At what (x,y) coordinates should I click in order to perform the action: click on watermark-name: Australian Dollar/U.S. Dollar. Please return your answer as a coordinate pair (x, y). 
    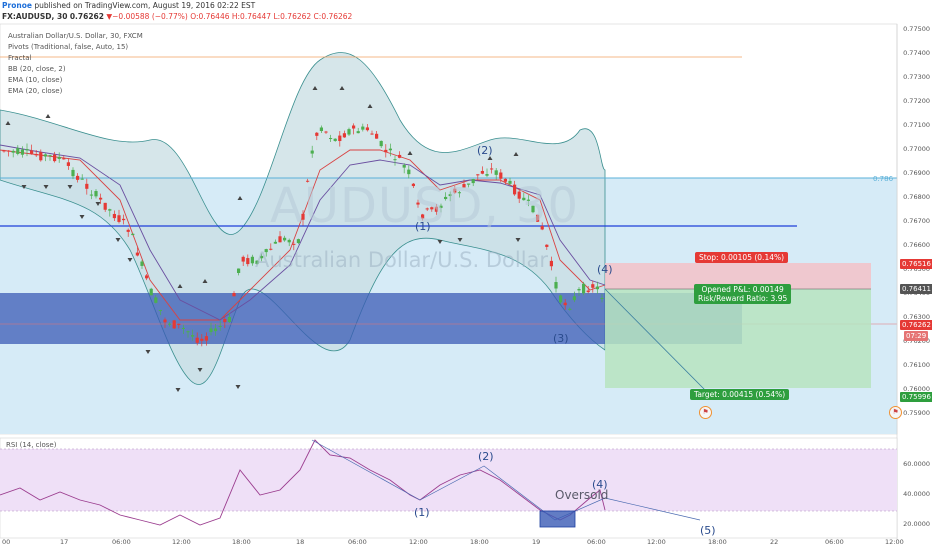
    Looking at the image, I should click on (402, 260).